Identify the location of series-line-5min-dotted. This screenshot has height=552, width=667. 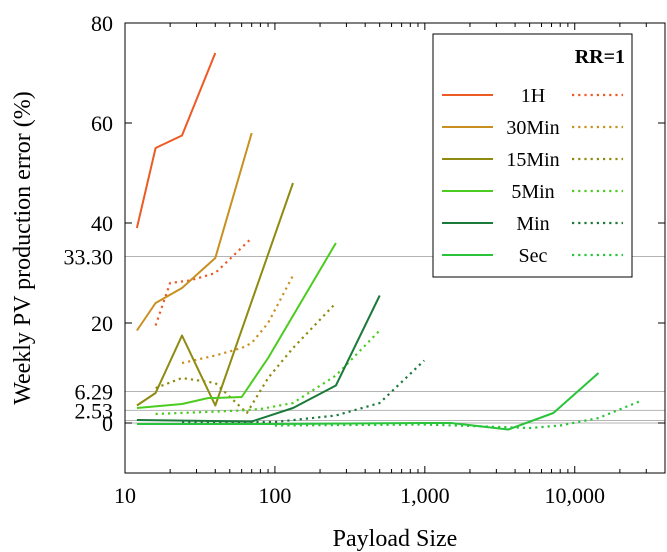
(268, 372).